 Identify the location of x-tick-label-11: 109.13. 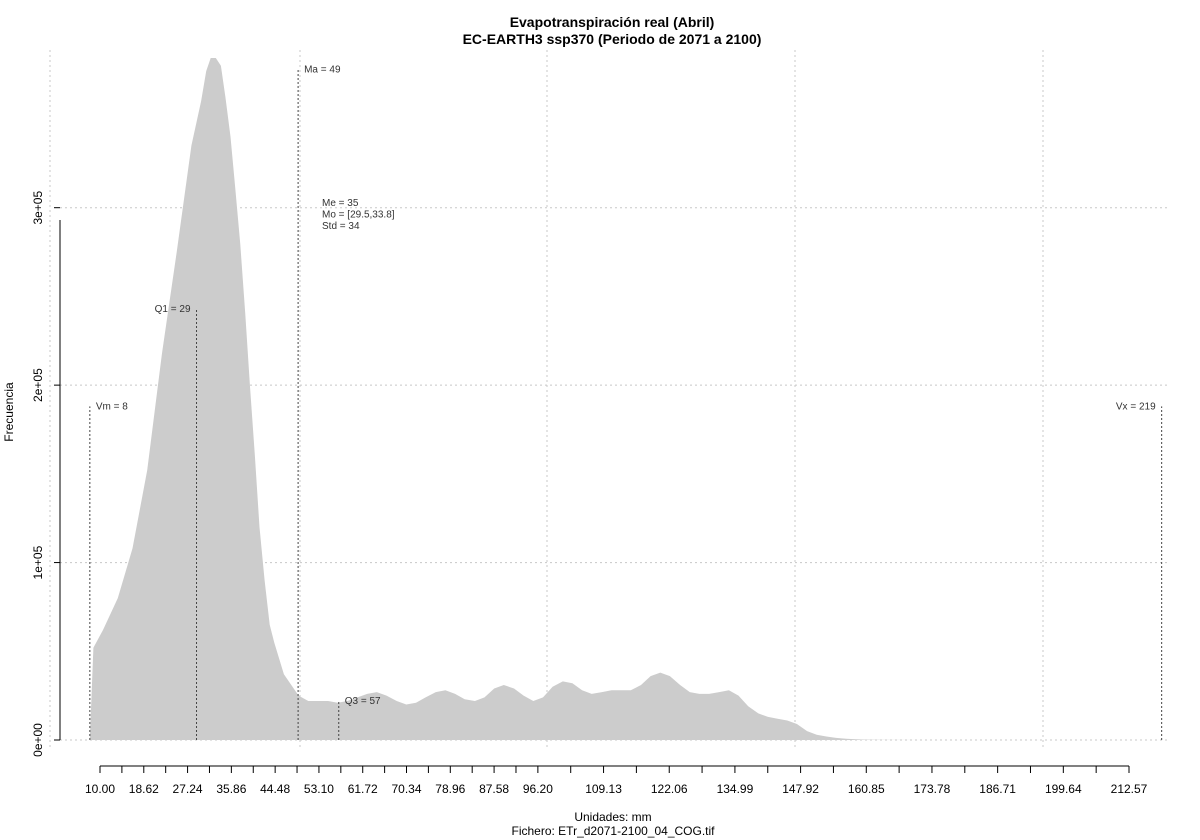
(603, 789).